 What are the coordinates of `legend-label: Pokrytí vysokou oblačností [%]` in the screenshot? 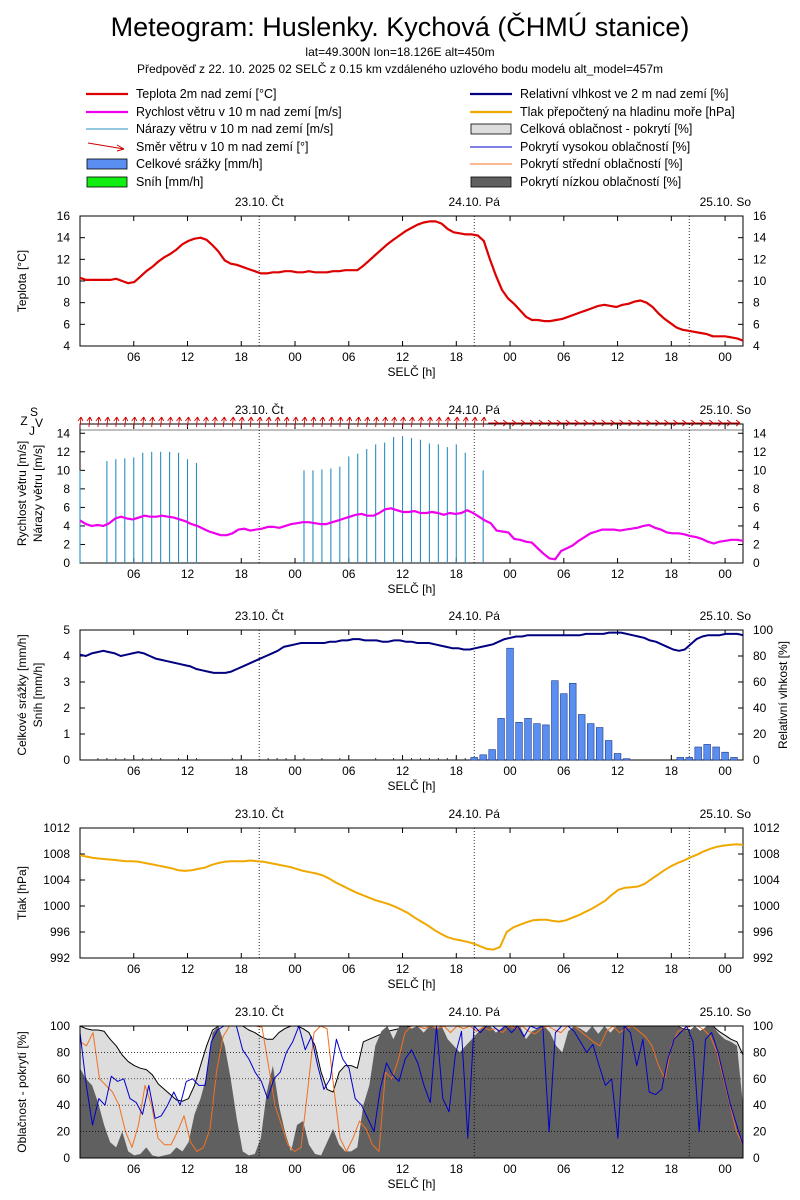 It's located at (605, 146).